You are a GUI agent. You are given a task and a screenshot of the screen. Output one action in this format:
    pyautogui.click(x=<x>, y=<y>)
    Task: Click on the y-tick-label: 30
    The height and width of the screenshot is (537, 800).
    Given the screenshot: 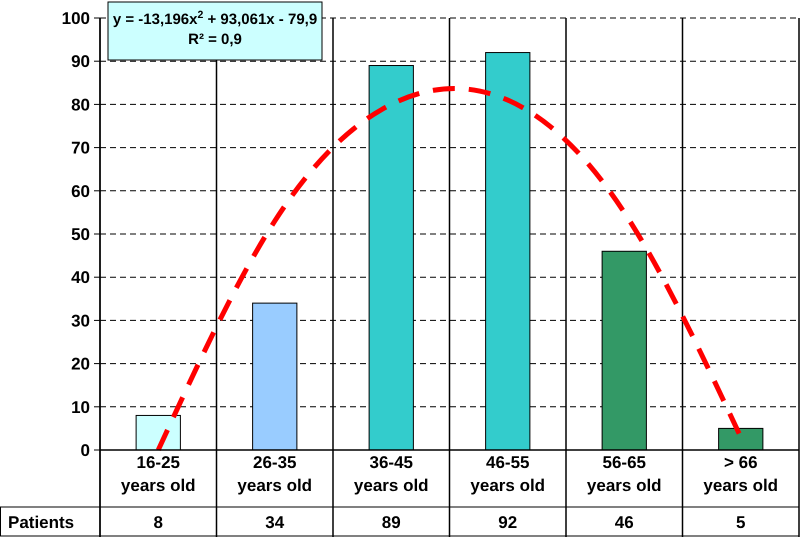 What is the action you would take?
    pyautogui.click(x=80, y=320)
    